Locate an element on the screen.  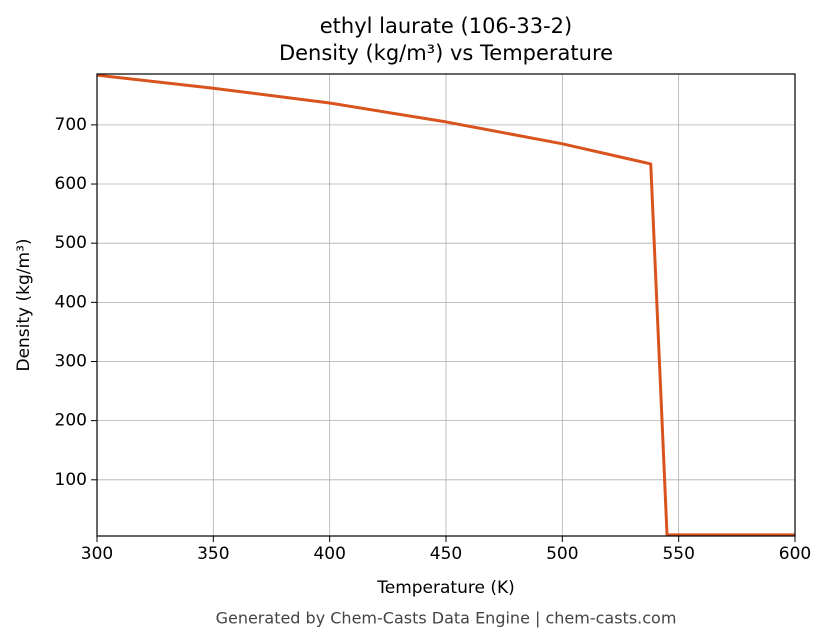
y-axis-label: Density (kg/m³) is located at coordinates (24, 304).